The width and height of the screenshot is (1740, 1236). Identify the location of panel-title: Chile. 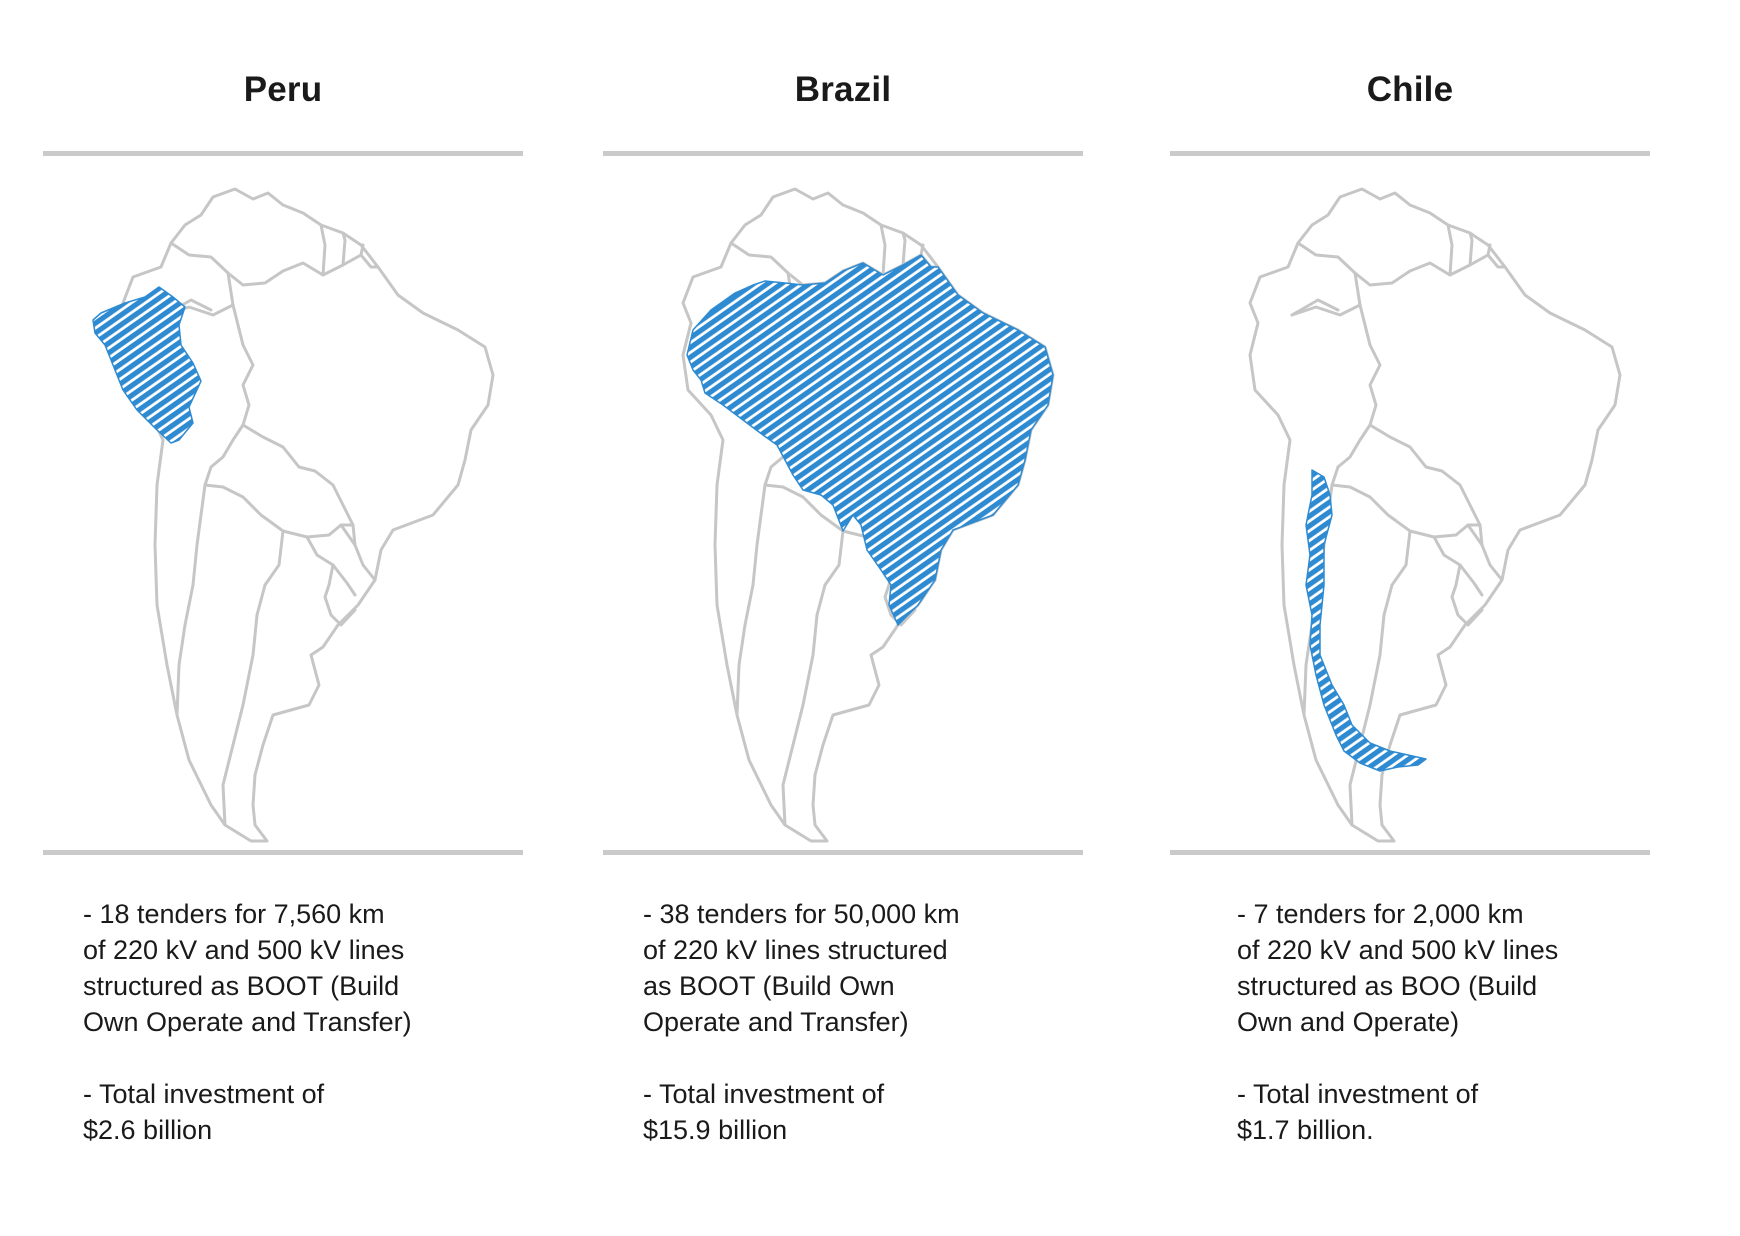
(1410, 89).